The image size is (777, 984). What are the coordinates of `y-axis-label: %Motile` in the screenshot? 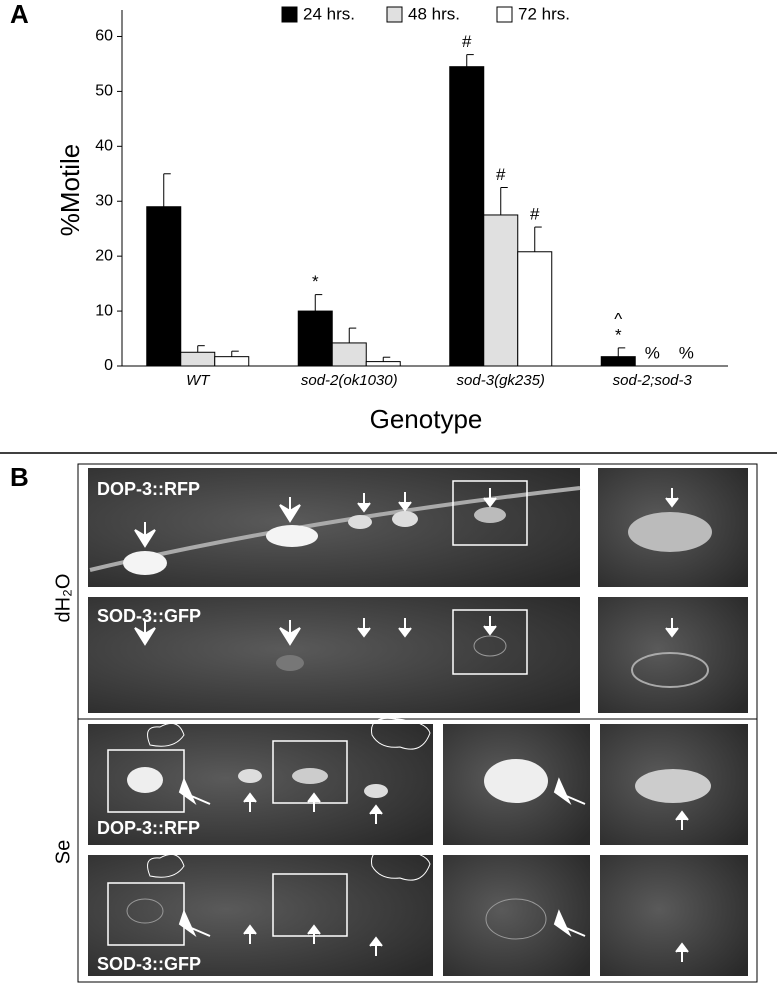 It's located at (70, 190).